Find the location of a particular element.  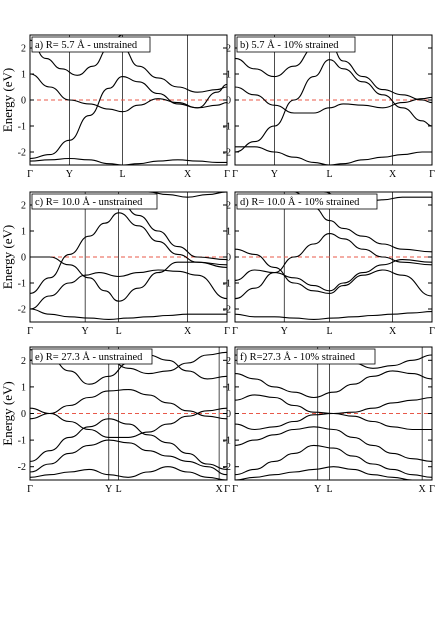

panel-title: c) R= 10.0 Å - unstrained is located at coordinates (89, 202).